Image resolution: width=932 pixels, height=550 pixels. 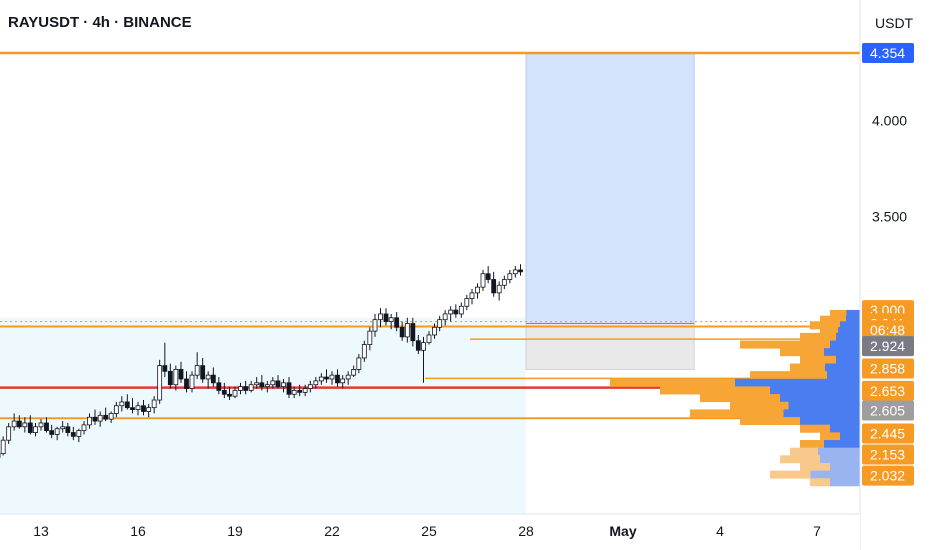 I want to click on x-tick-label: 13, so click(x=41, y=531).